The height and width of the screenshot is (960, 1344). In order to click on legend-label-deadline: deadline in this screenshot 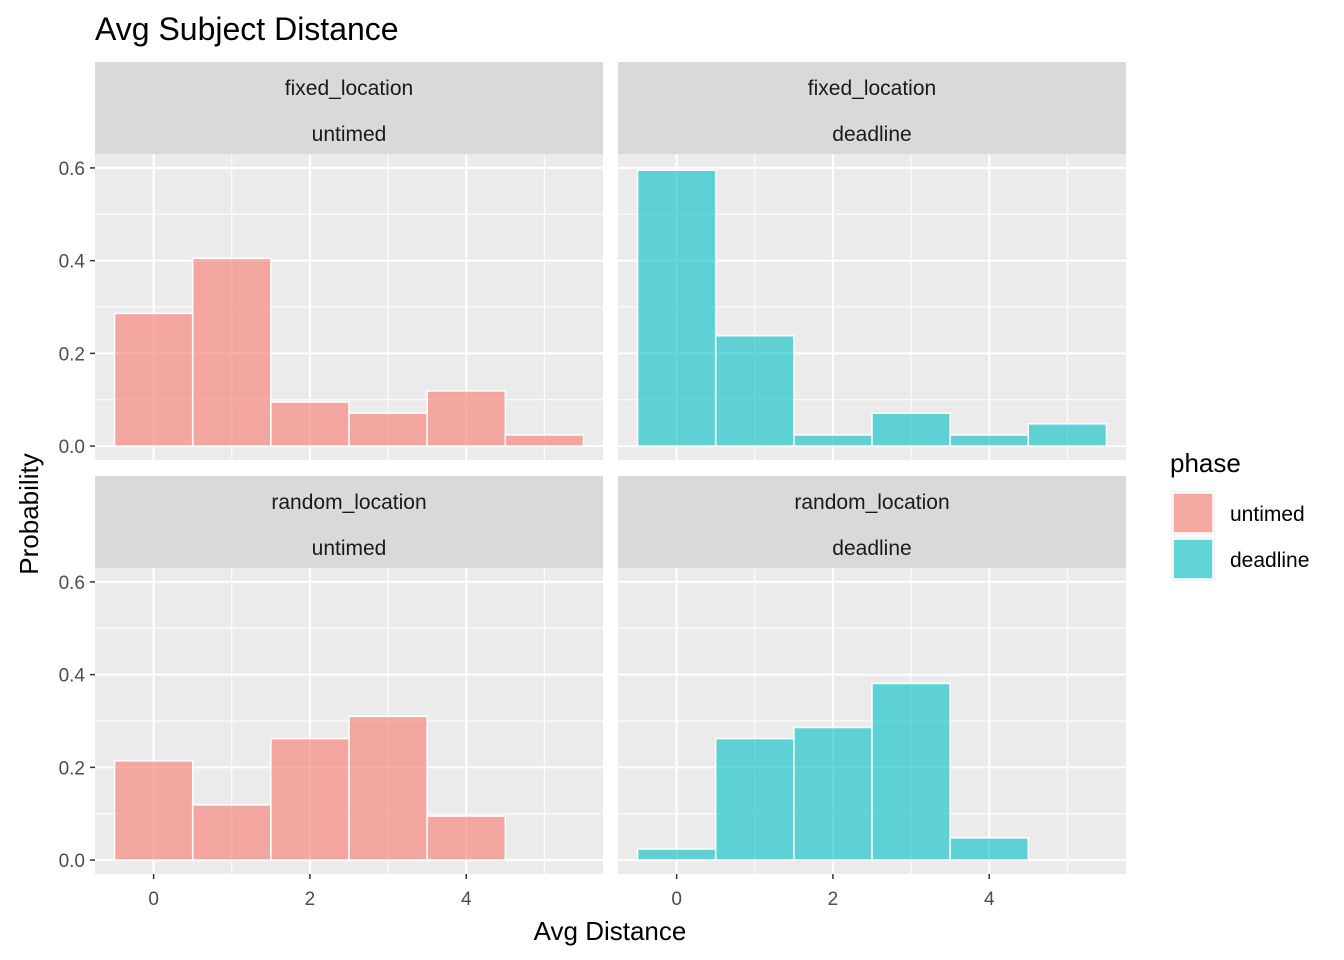, I will do `click(1269, 560)`.